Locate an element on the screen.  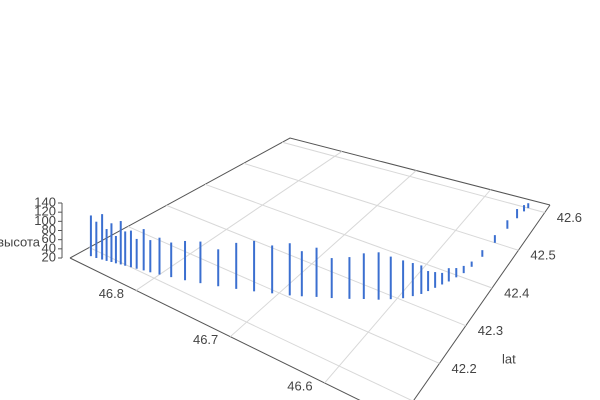
y-tick-label: 42.5 is located at coordinates (542, 255).